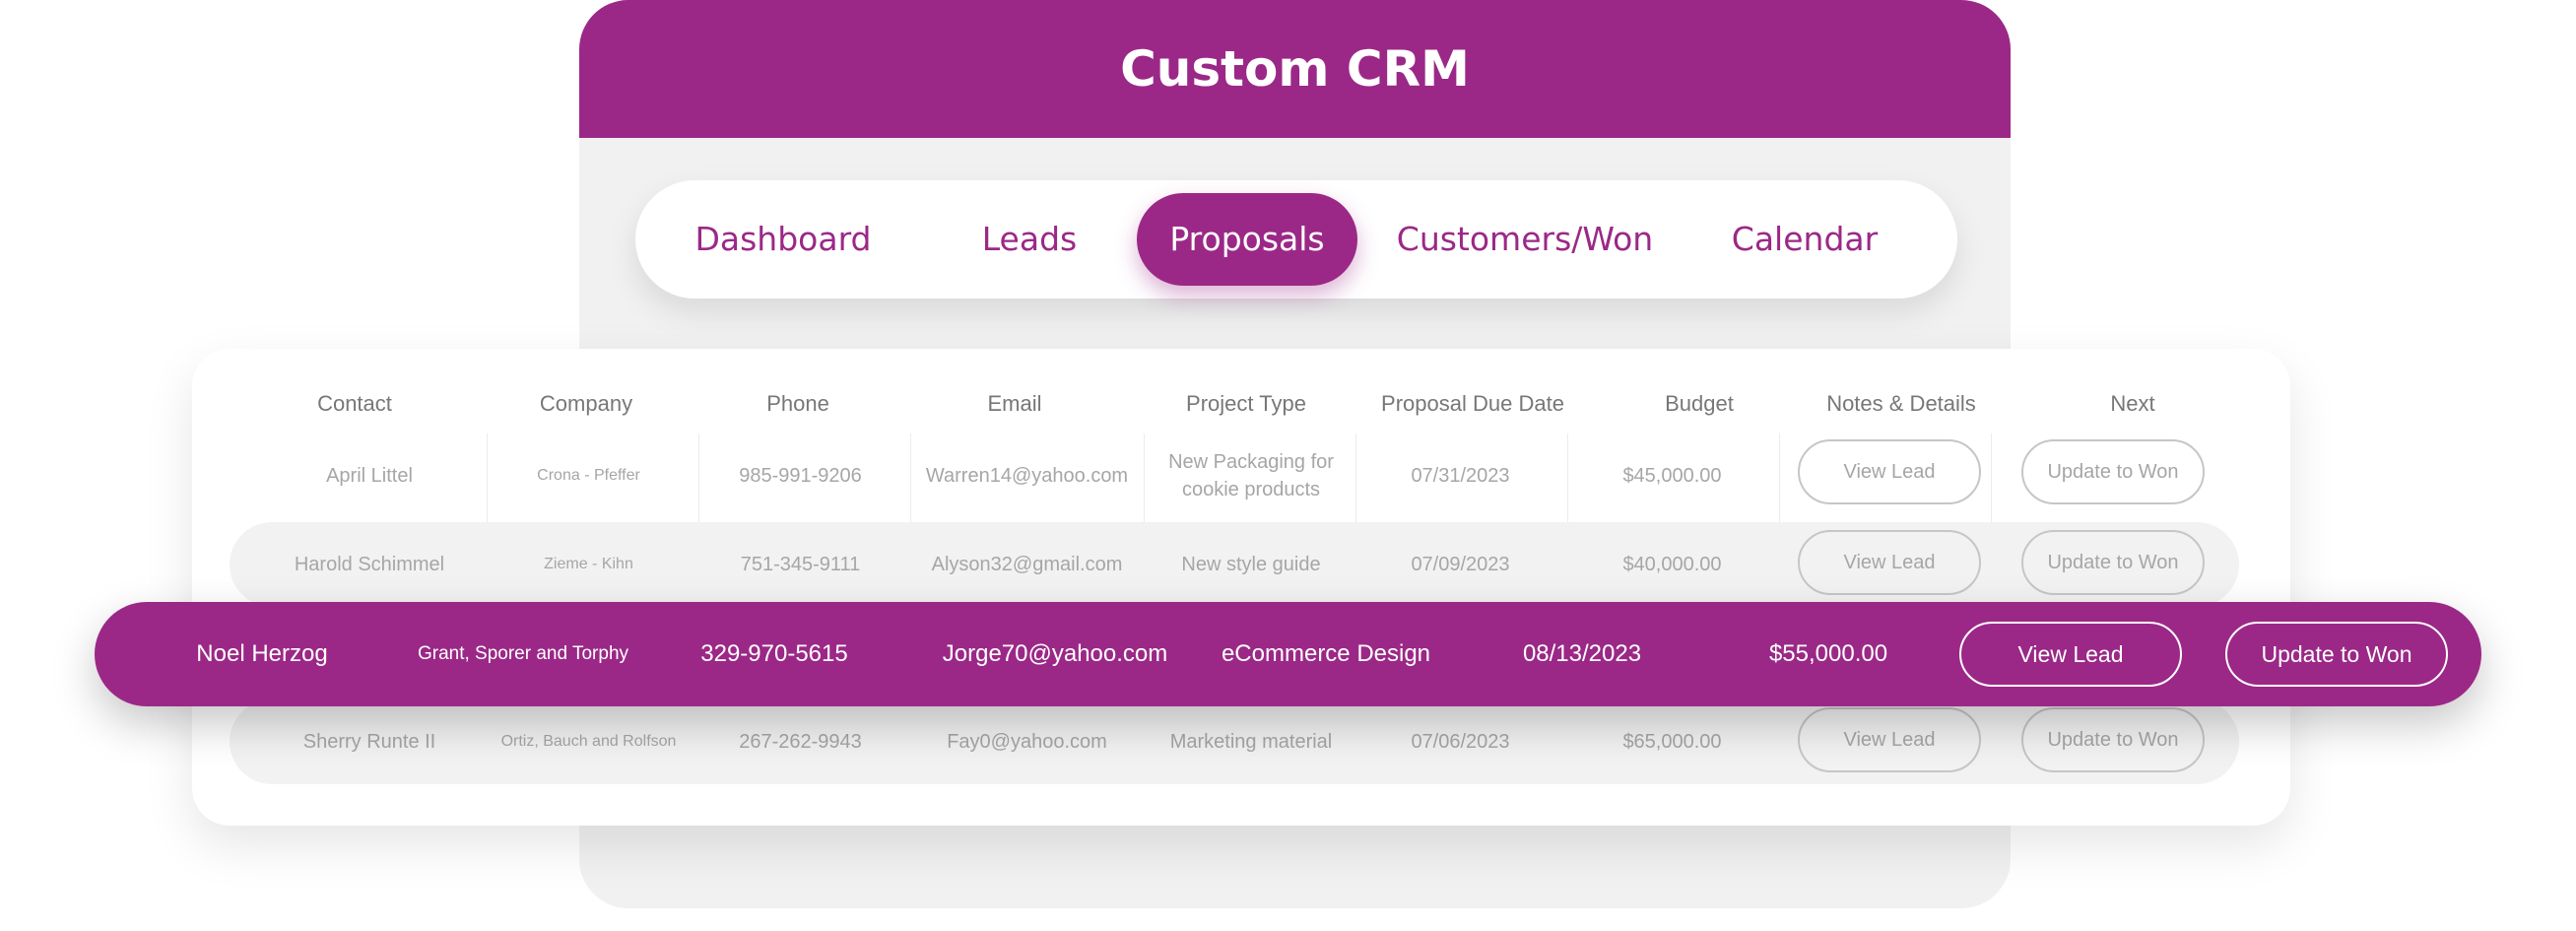 The width and height of the screenshot is (2576, 931). What do you see at coordinates (1247, 240) in the screenshot?
I see `tab-proposals: Proposals` at bounding box center [1247, 240].